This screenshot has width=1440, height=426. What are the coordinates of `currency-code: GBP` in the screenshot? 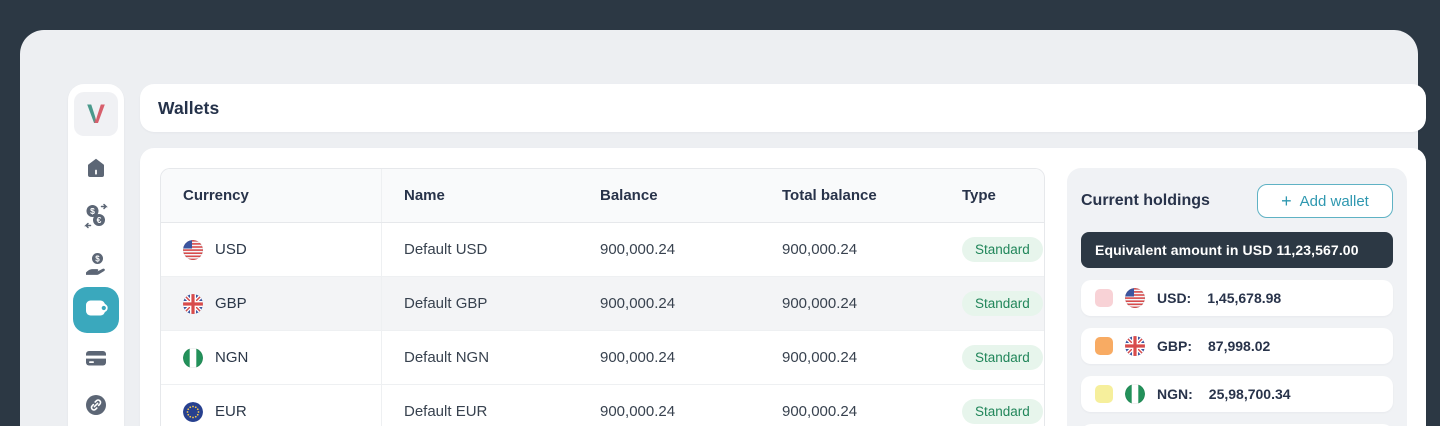 It's located at (231, 303).